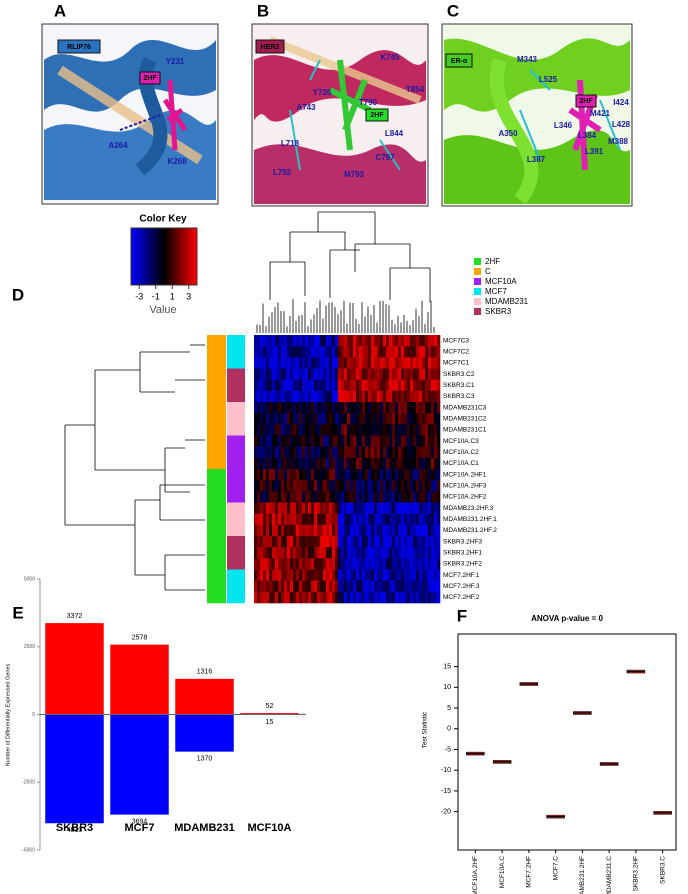  I want to click on residue-label: L384, so click(587, 135).